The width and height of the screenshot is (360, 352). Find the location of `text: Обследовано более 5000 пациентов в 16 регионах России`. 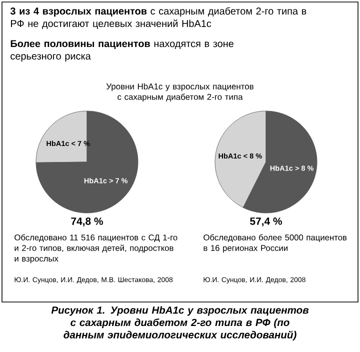

text: Обследовано более 5000 пациентов в 16 регионах России is located at coordinates (275, 243).